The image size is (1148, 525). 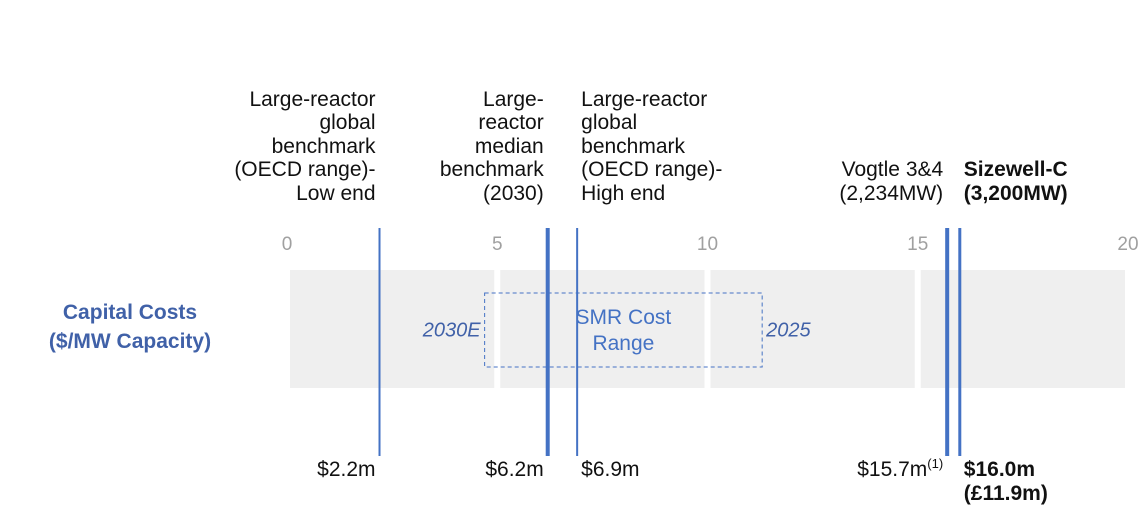 What do you see at coordinates (497, 244) in the screenshot?
I see `x-tick-label: 5` at bounding box center [497, 244].